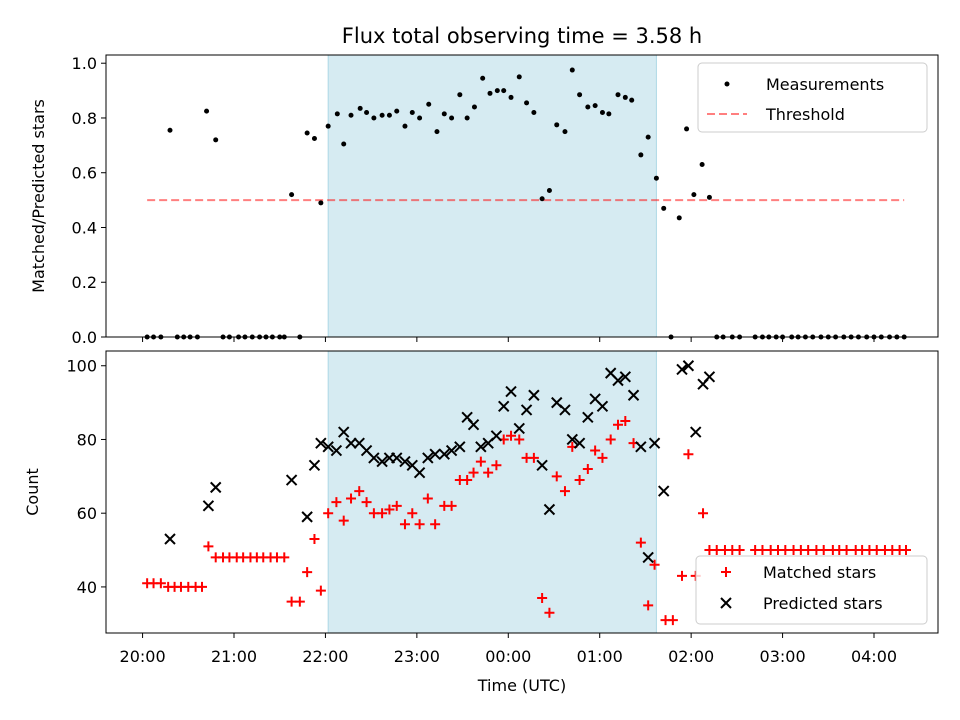 The image size is (960, 720). What do you see at coordinates (600, 656) in the screenshot?
I see `x-tick-label: 01:00` at bounding box center [600, 656].